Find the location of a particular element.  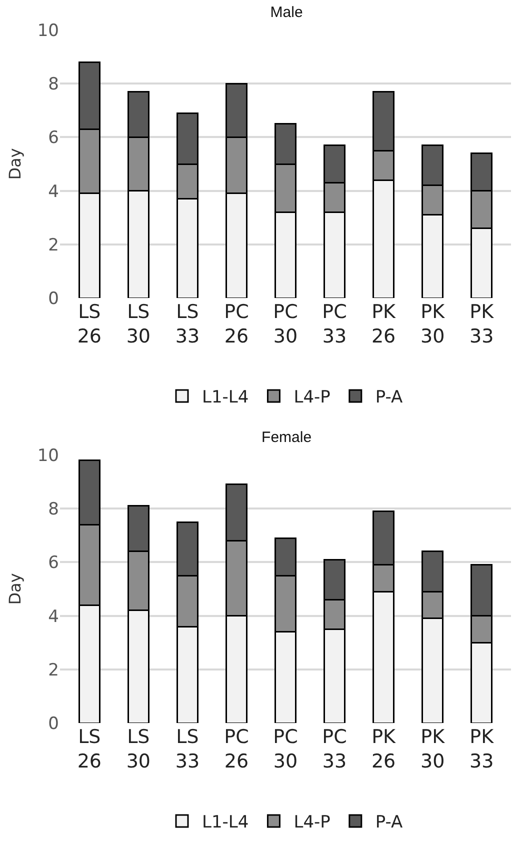

chart-title: Female is located at coordinates (287, 437).